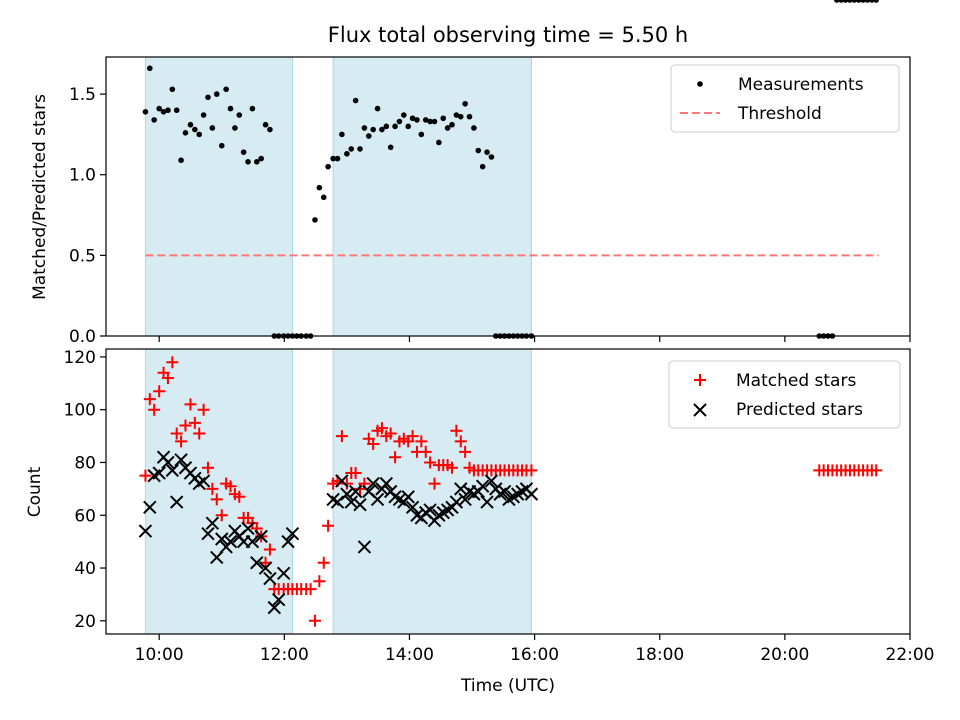  I want to click on bottom-legend: Matched stars Predicted stars, so click(784, 394).